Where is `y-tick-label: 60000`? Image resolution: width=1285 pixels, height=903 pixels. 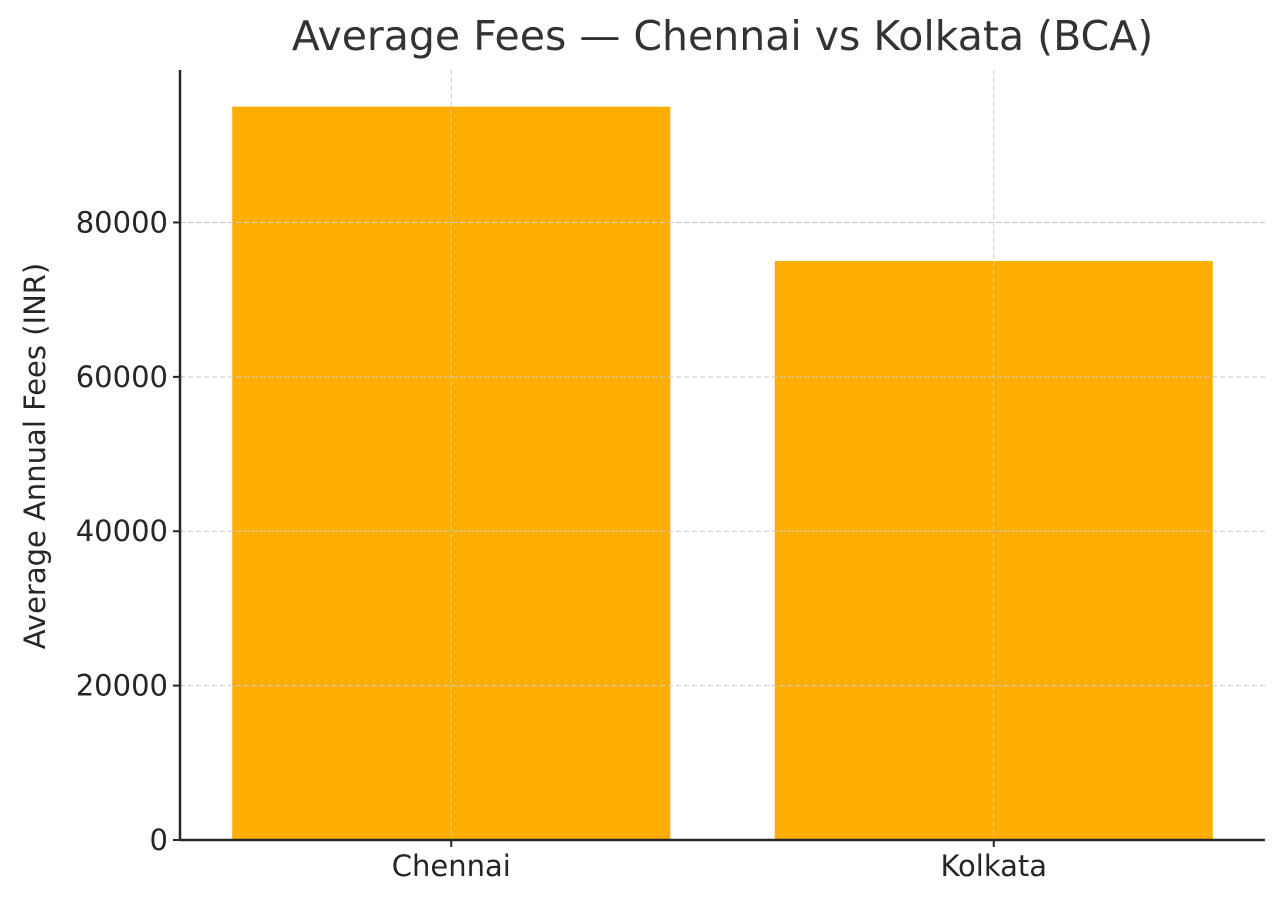 y-tick-label: 60000 is located at coordinates (122, 377).